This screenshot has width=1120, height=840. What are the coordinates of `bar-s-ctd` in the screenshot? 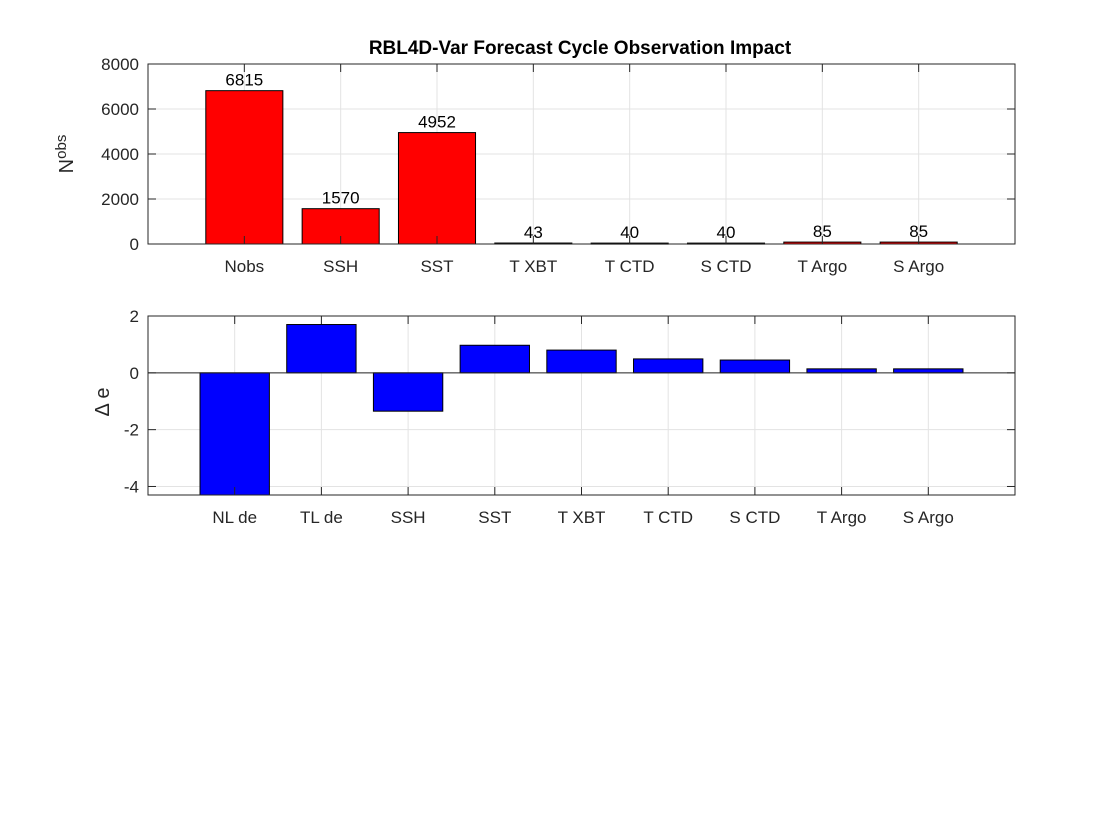 It's located at (755, 366).